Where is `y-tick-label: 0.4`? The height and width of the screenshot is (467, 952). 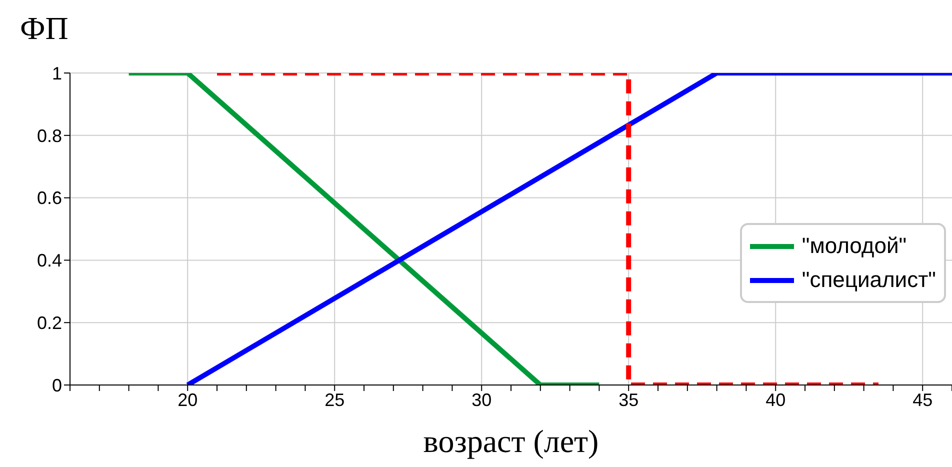 y-tick-label: 0.4 is located at coordinates (49, 260).